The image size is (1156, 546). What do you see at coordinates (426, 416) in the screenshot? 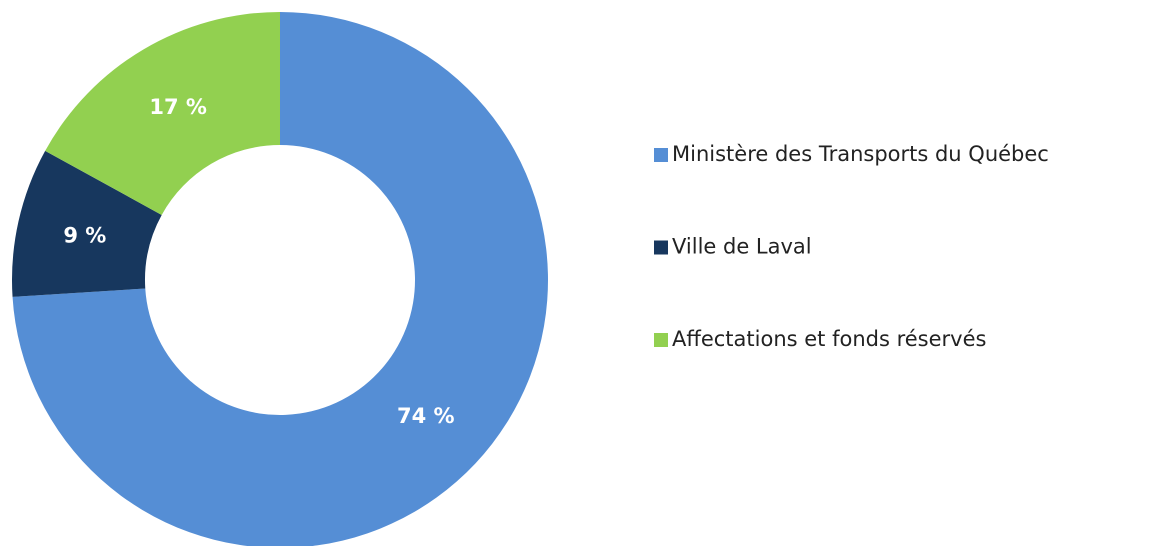
I see `data-label: 74 %` at bounding box center [426, 416].